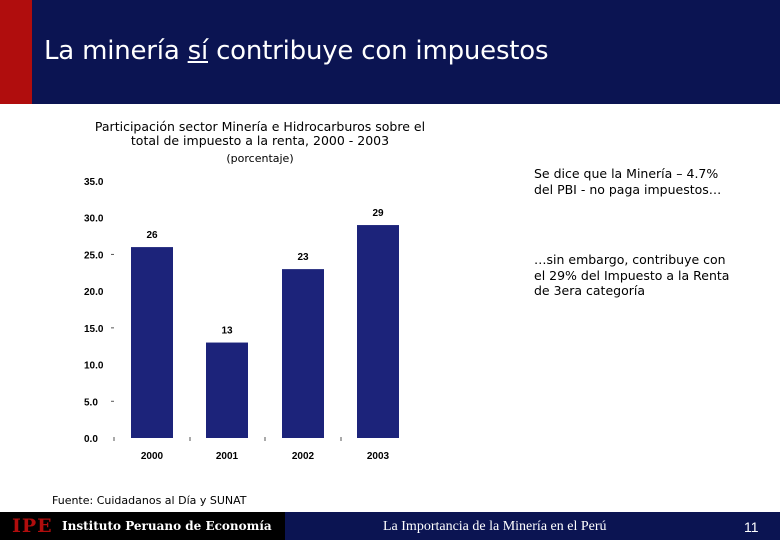  What do you see at coordinates (91, 402) in the screenshot?
I see `y-tick-label: 5.0` at bounding box center [91, 402].